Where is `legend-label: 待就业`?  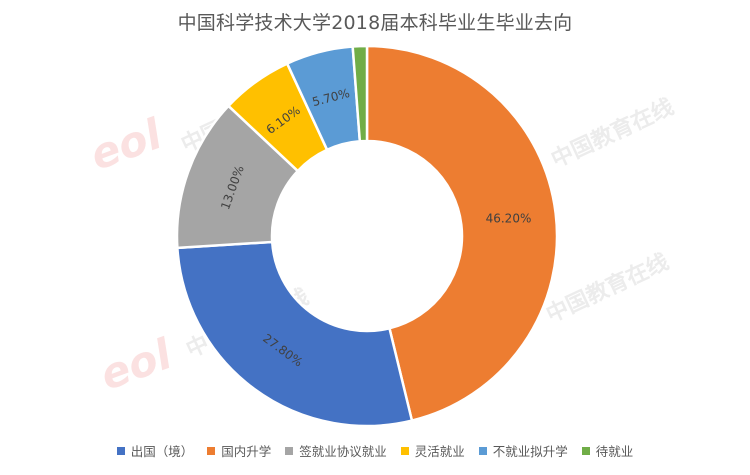 legend-label: 待就业 is located at coordinates (614, 451).